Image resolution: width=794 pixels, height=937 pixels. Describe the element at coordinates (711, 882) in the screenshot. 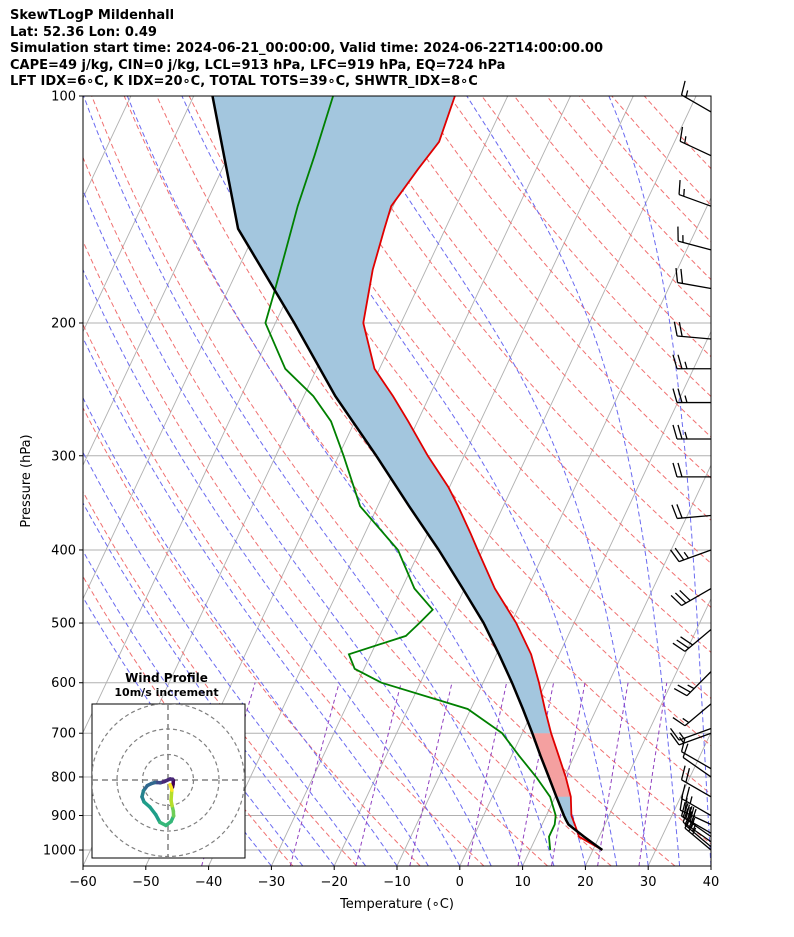

I see `x-tick-label: 40` at that location.